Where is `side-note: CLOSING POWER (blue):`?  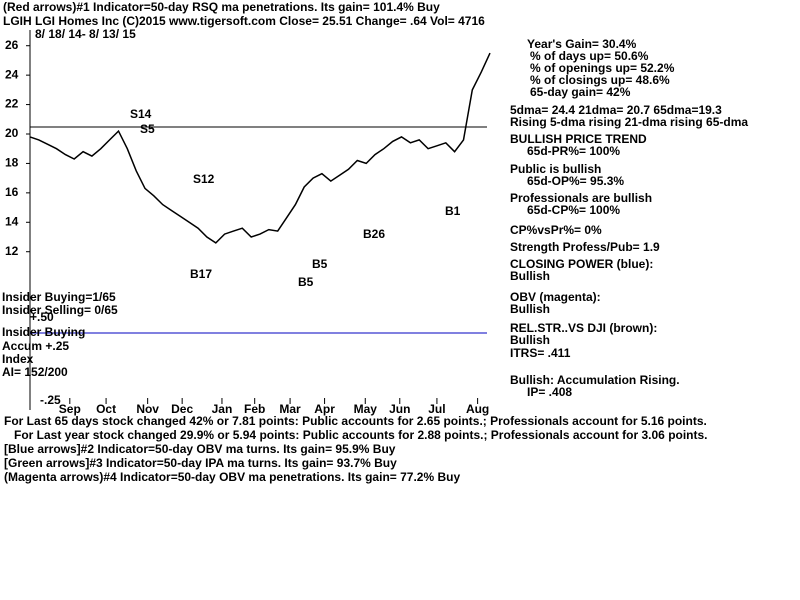 side-note: CLOSING POWER (blue): is located at coordinates (581, 264).